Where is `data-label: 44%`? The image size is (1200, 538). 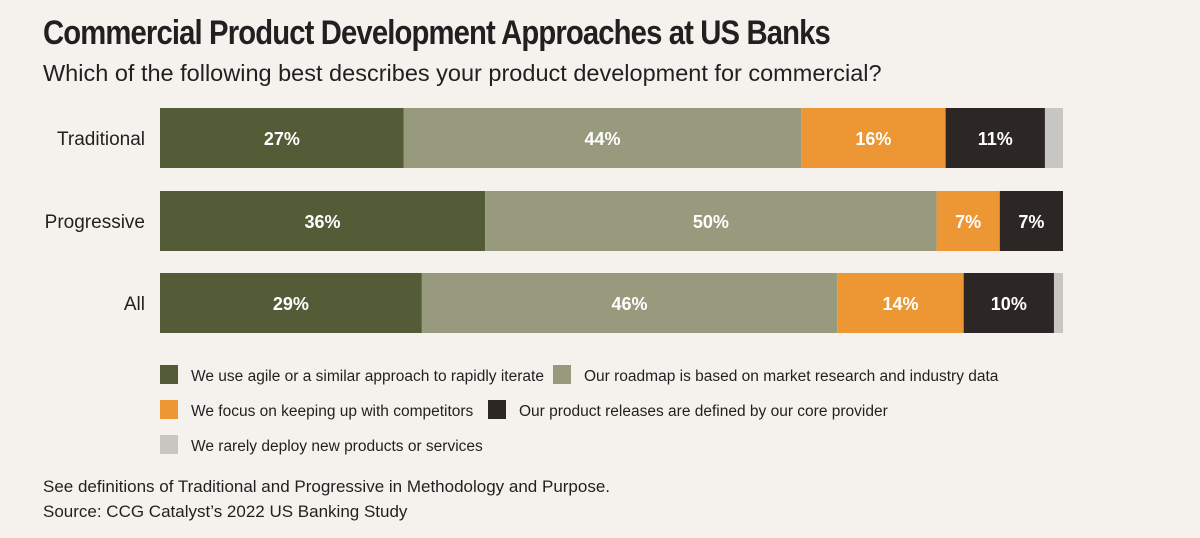
data-label: 44% is located at coordinates (602, 139).